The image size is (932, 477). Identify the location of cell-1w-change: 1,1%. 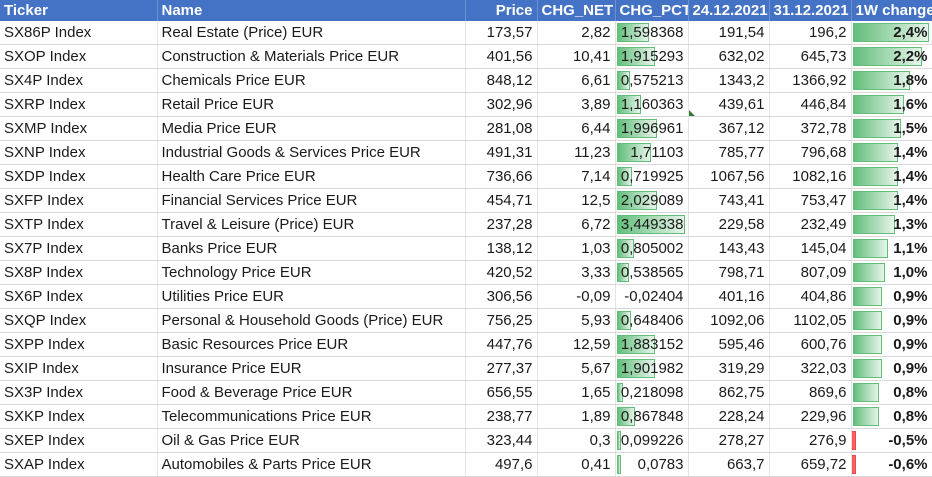
(891, 248).